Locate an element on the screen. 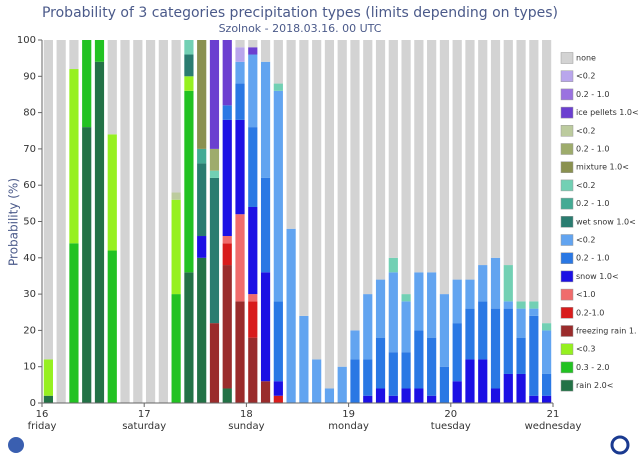 The image size is (640, 467). legend-label: 0.3 - 2.0 is located at coordinates (592, 367).